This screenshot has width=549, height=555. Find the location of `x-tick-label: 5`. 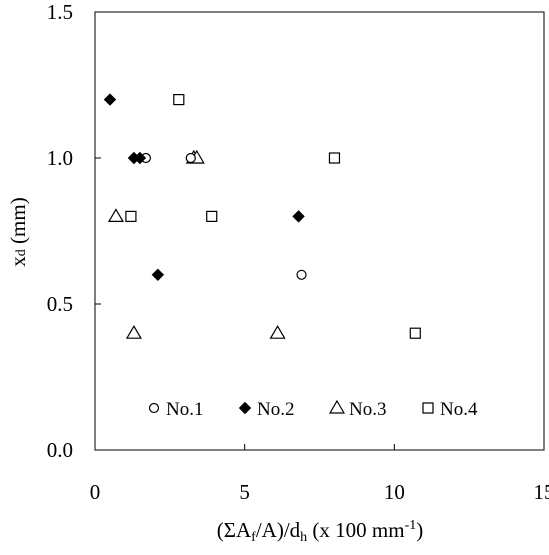

x-tick-label: 5 is located at coordinates (244, 492).